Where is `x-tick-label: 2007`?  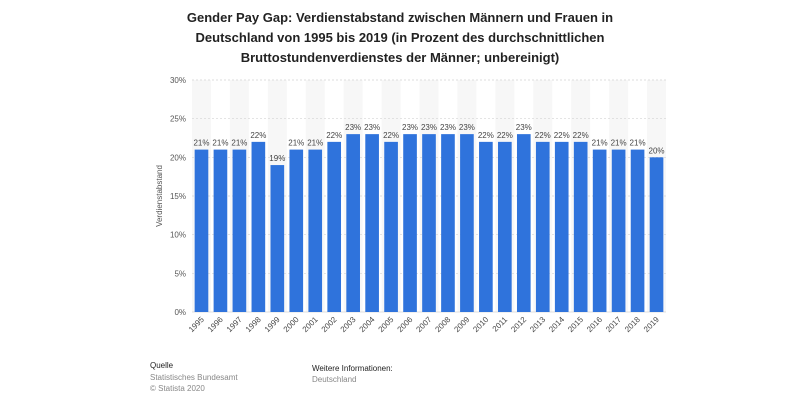 x-tick-label: 2007 is located at coordinates (423, 324).